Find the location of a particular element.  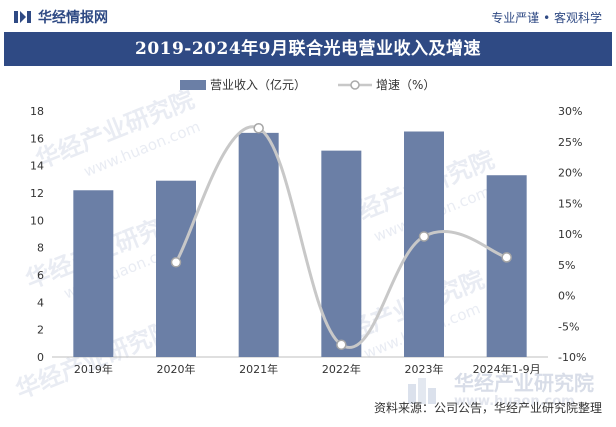

x-tick-label: 2020年 is located at coordinates (176, 369).